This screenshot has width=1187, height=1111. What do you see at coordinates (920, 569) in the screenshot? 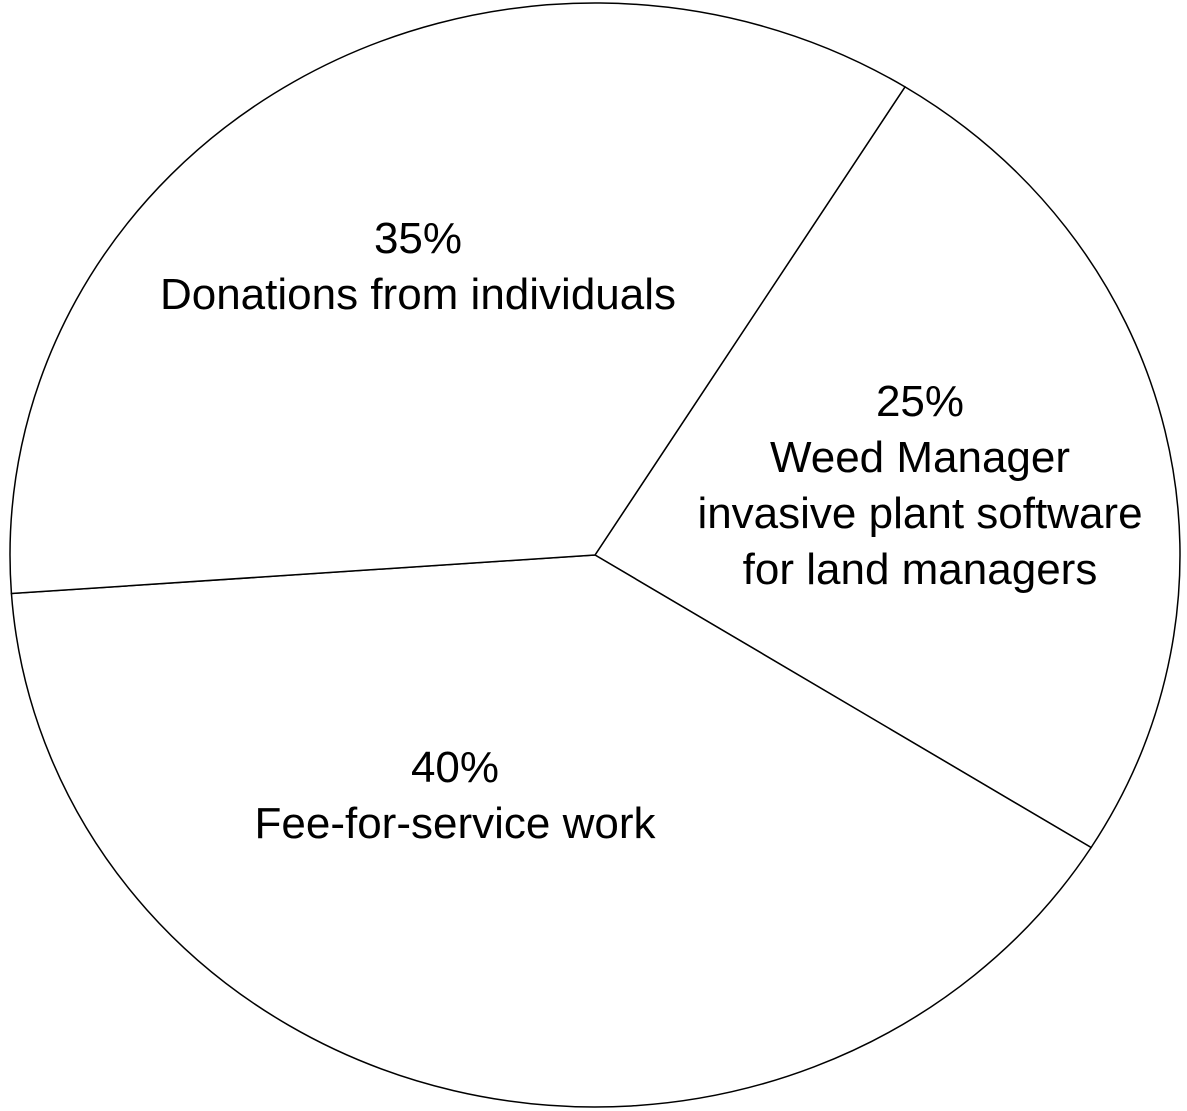
I see `slice-category-label: for land managers` at bounding box center [920, 569].